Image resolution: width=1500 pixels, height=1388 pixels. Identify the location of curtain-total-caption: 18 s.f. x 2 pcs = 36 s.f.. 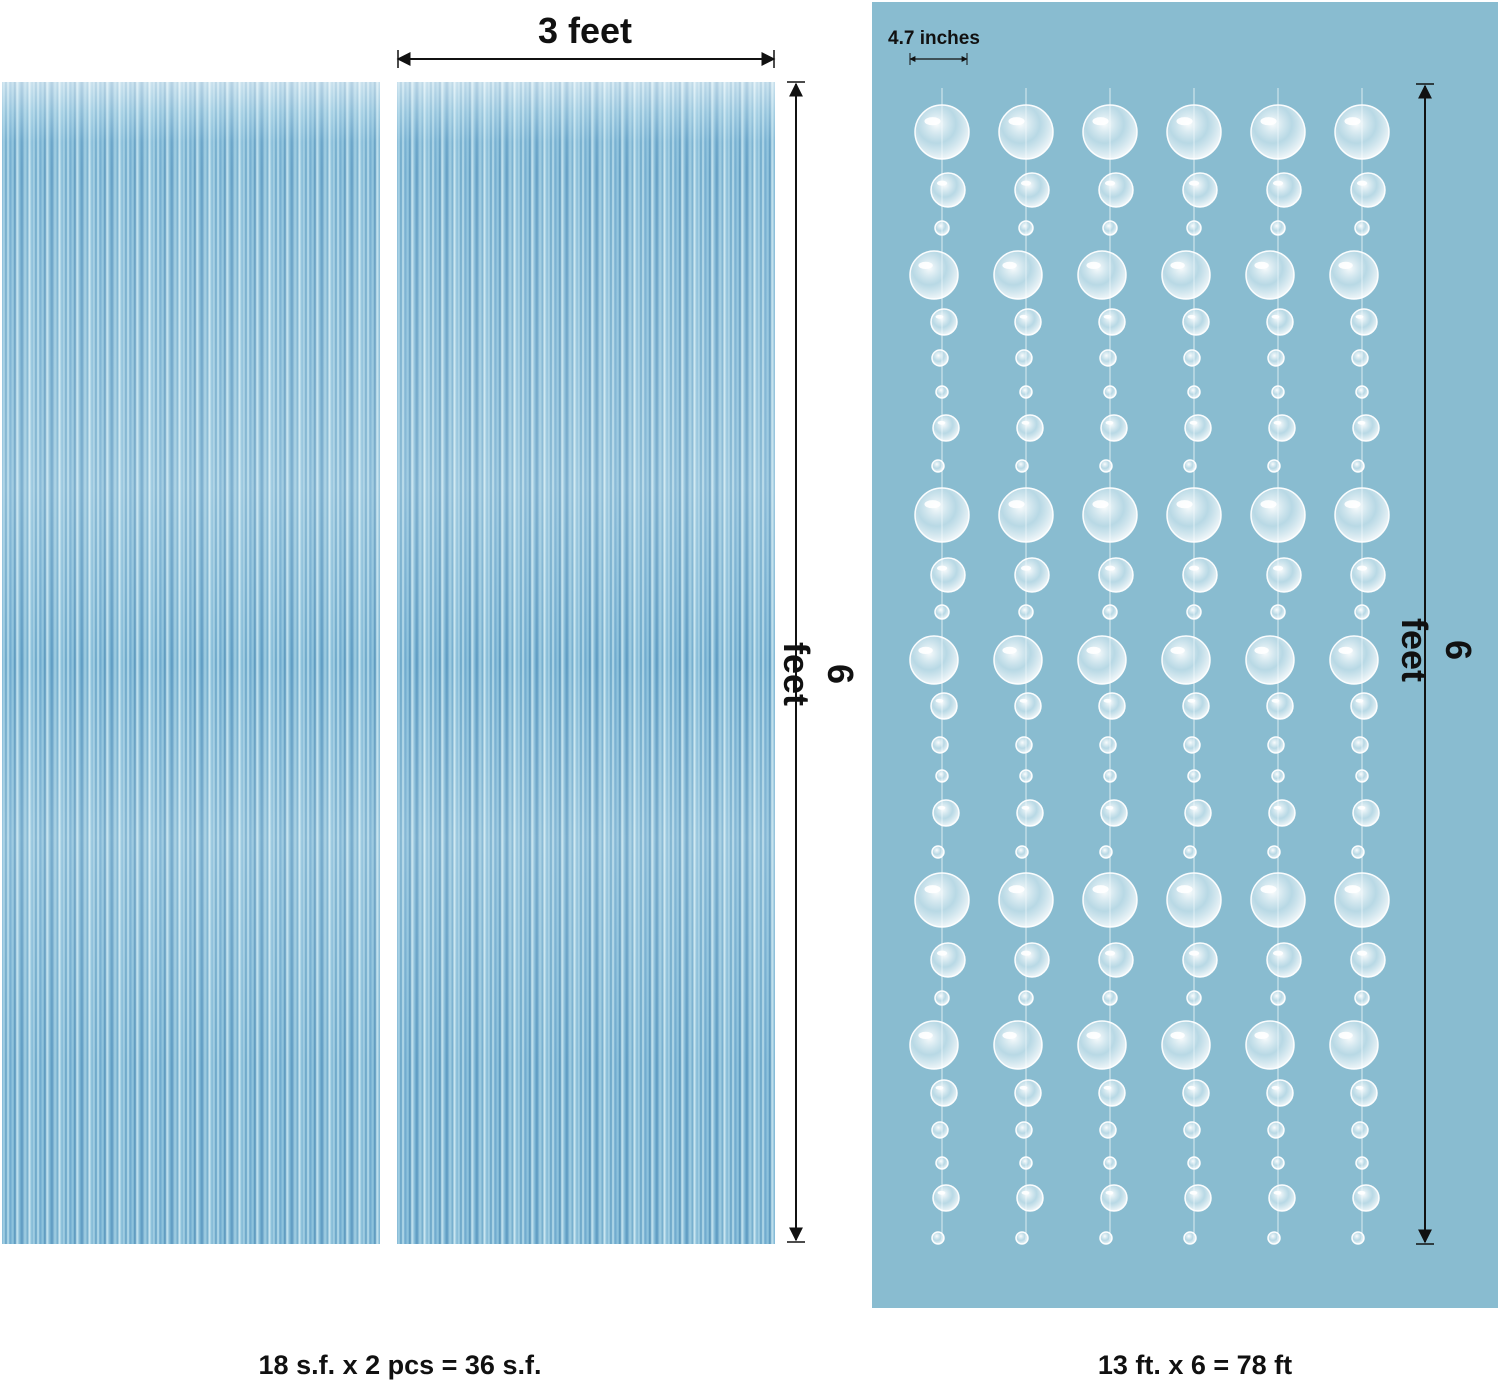
(400, 1365).